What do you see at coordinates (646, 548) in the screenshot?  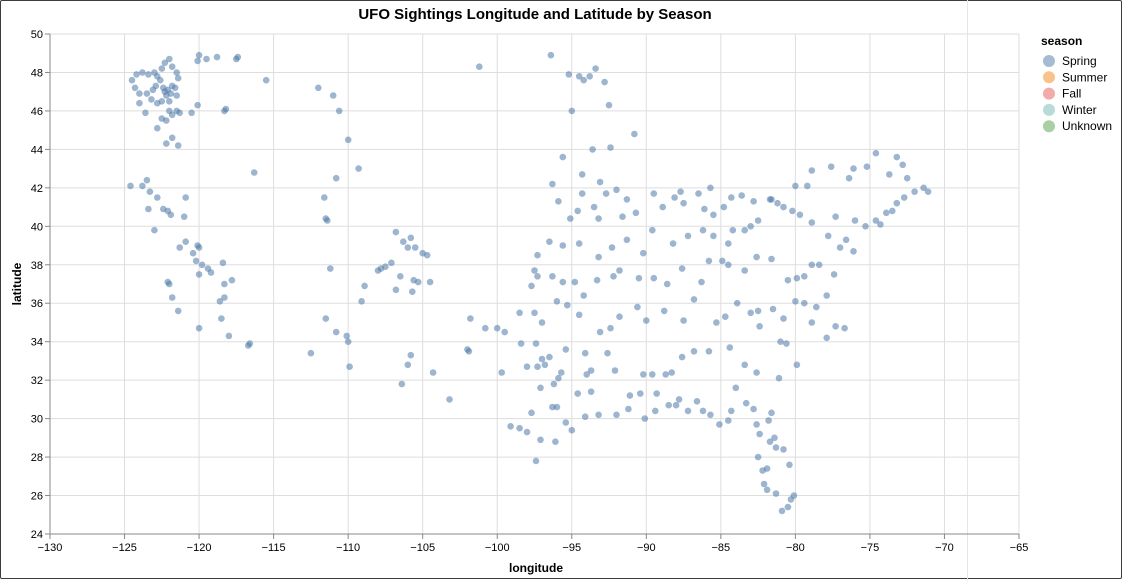 I see `x-tick-label: −90` at bounding box center [646, 548].